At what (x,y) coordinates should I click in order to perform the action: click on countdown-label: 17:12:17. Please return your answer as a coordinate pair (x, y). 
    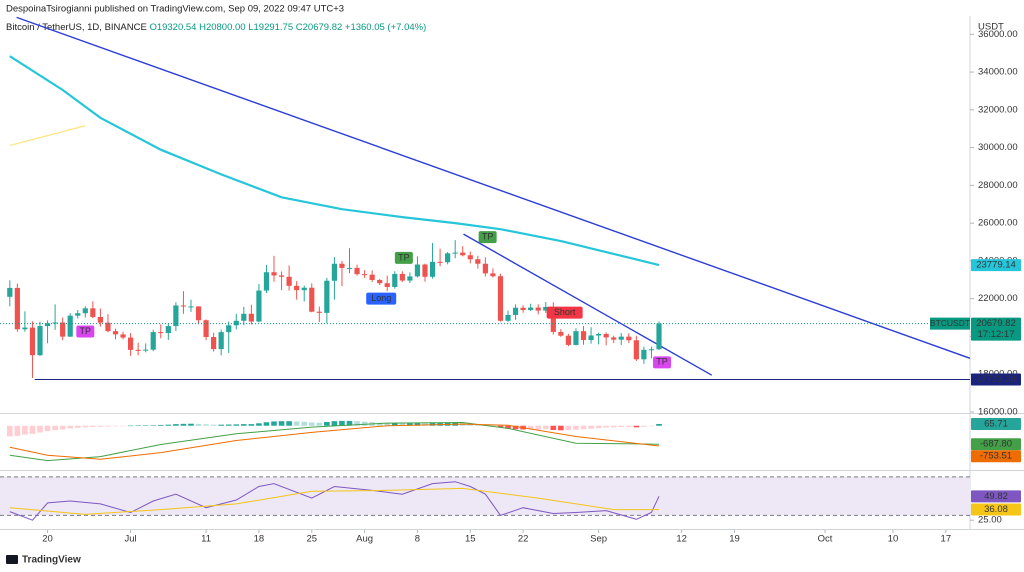
    Looking at the image, I should click on (996, 334).